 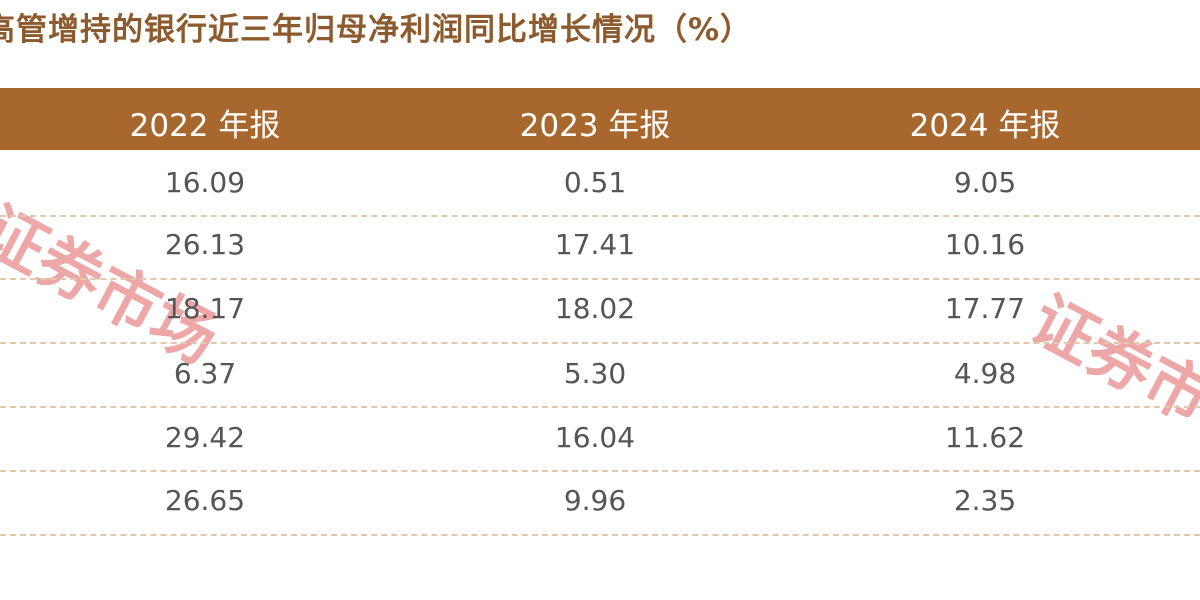 What do you see at coordinates (985, 126) in the screenshot?
I see `header-cell: 2024 年报` at bounding box center [985, 126].